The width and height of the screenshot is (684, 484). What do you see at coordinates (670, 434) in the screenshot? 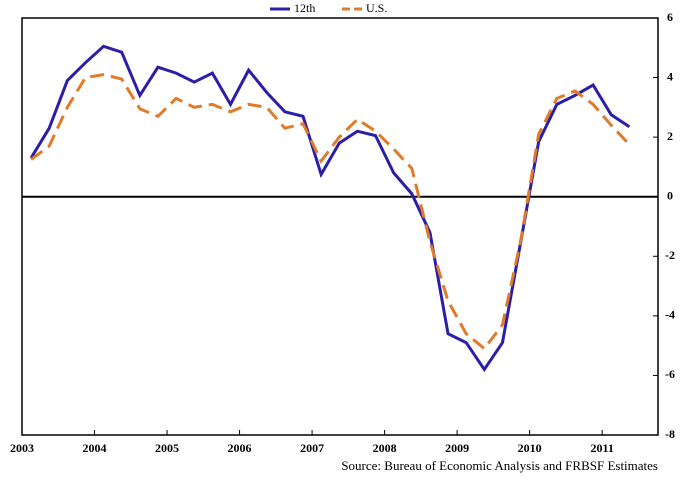
I see `y-tick-label: -8` at bounding box center [670, 434].